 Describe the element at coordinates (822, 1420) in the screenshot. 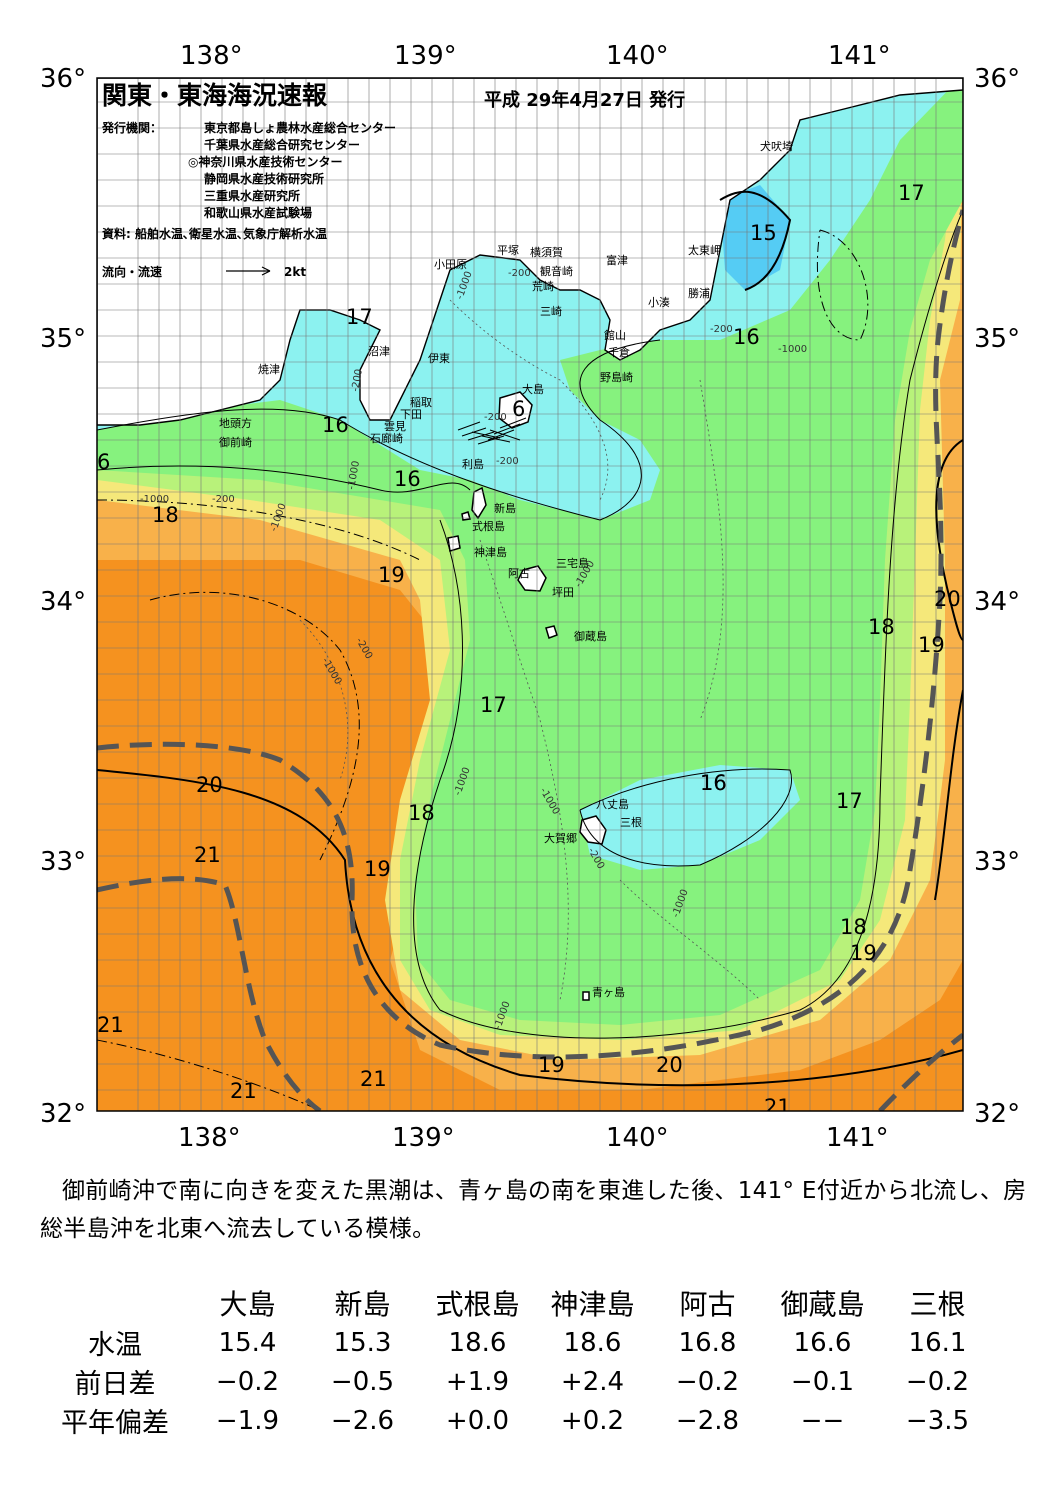

I see `table-cell: −−` at that location.